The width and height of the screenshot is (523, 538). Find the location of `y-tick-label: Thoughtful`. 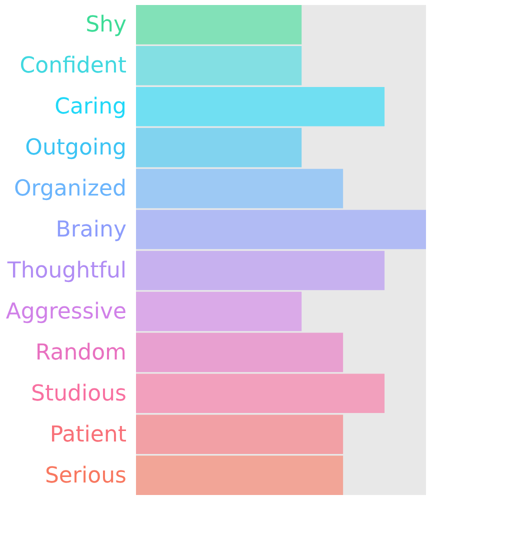

y-tick-label: Thoughtful is located at coordinates (66, 271).